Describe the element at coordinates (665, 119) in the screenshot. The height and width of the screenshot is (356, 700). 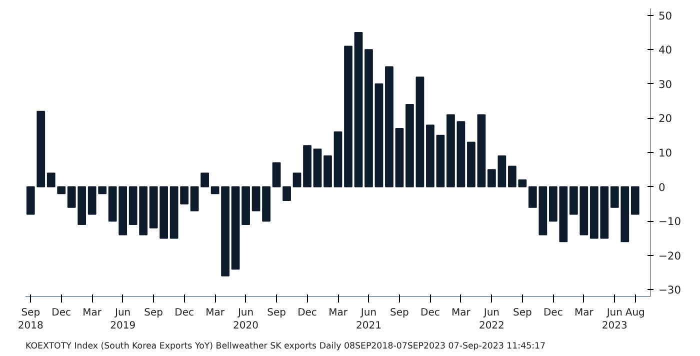
I see `y-tick-label: 20` at that location.